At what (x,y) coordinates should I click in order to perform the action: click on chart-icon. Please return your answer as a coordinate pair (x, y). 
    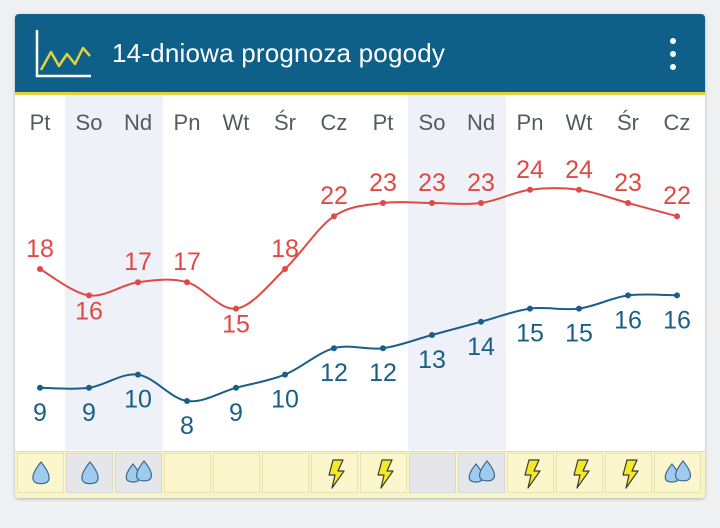
    Looking at the image, I should click on (63, 54).